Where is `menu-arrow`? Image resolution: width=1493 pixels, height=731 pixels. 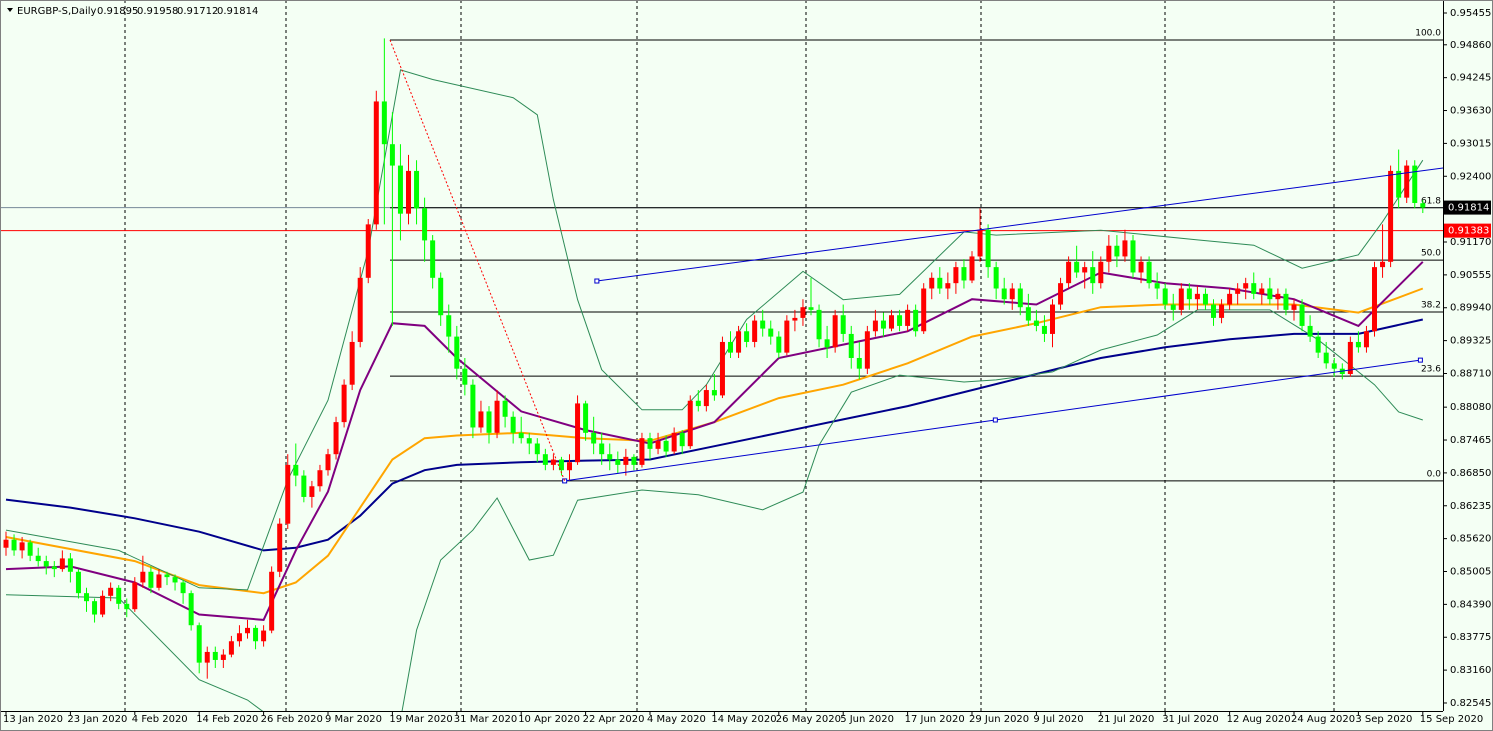 menu-arrow is located at coordinates (10, 10).